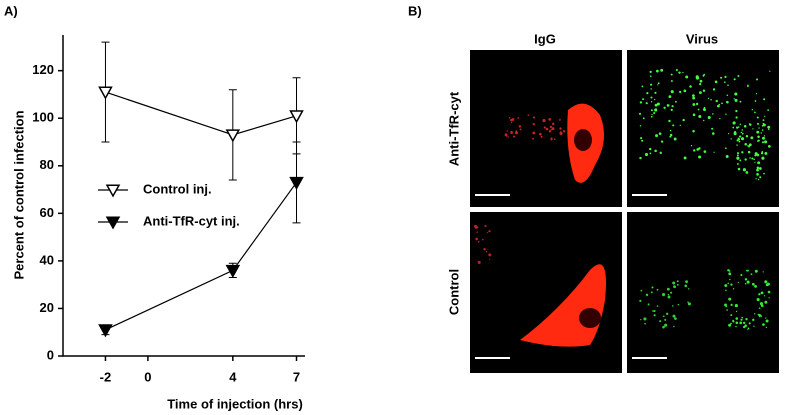 Image resolution: width=789 pixels, height=415 pixels. Describe the element at coordinates (47, 307) in the screenshot. I see `y-tick-label: 20` at that location.